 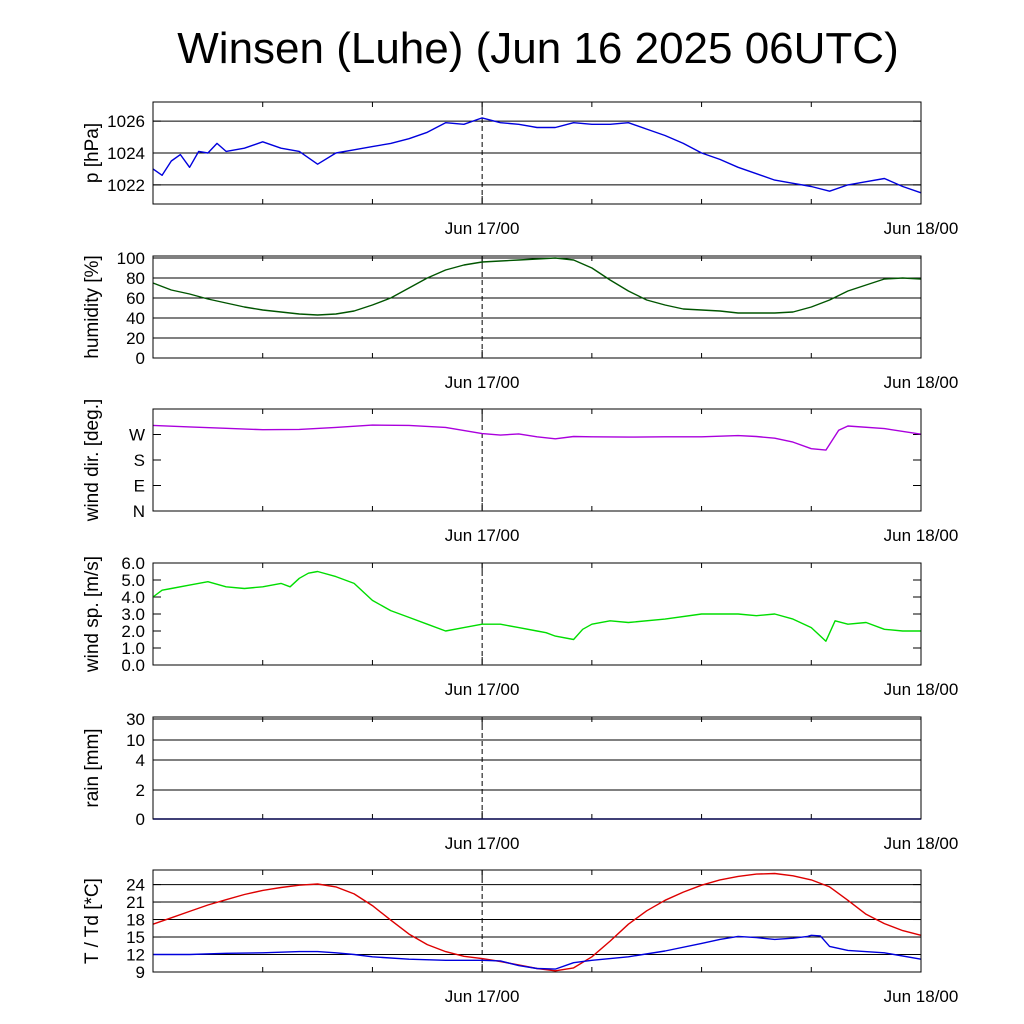 What do you see at coordinates (135, 902) in the screenshot?
I see `y-tick-label: 21` at bounding box center [135, 902].